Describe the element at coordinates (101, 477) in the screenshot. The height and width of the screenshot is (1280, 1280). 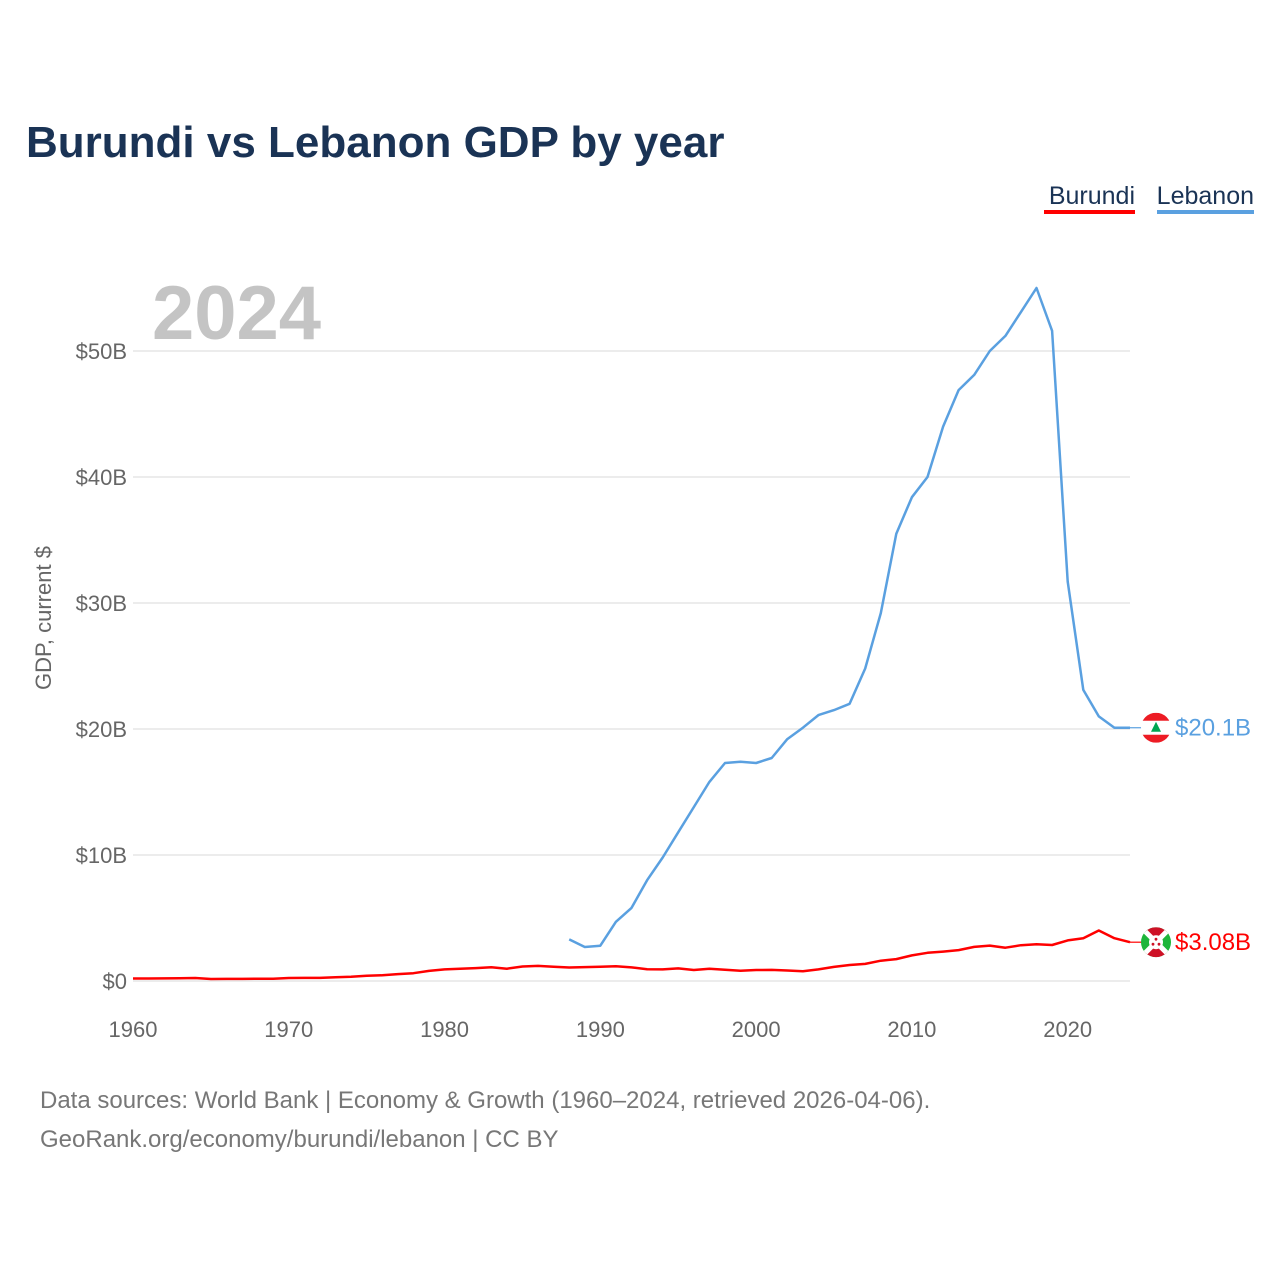
I see `y-tick-label: $40B` at that location.